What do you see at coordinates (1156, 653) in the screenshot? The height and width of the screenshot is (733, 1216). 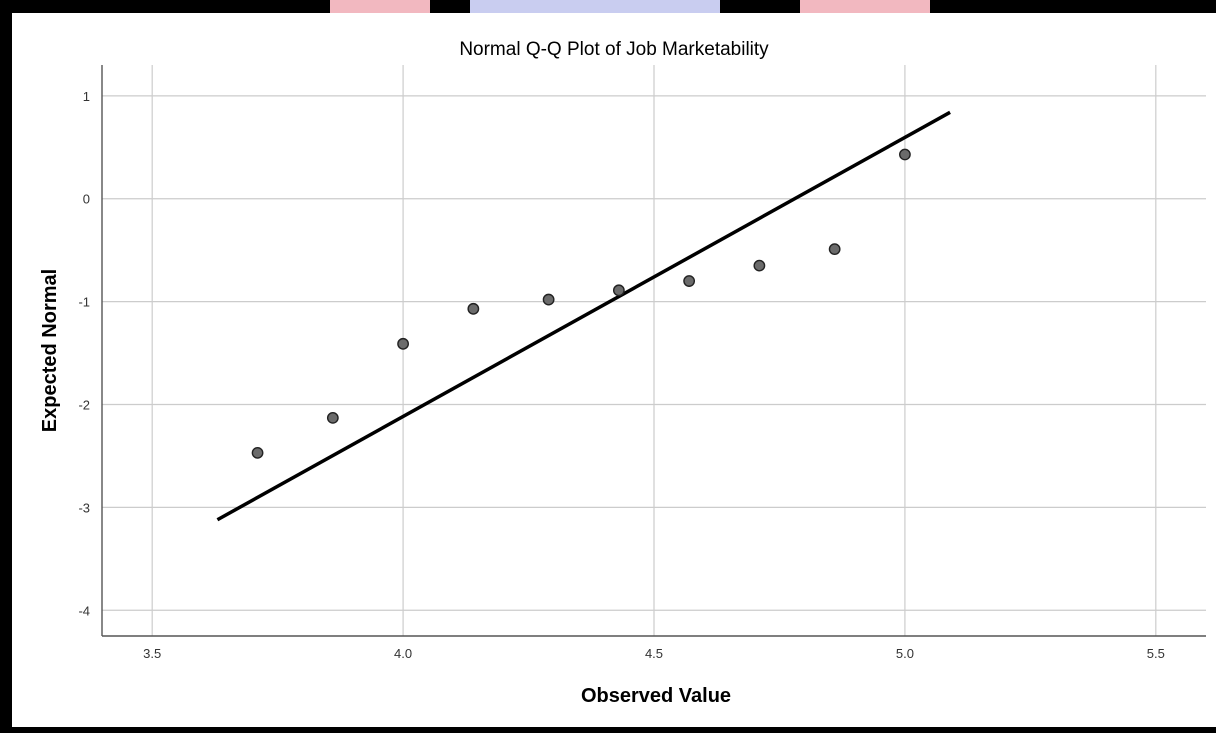 I see `x-tick-label: 5.5` at bounding box center [1156, 653].